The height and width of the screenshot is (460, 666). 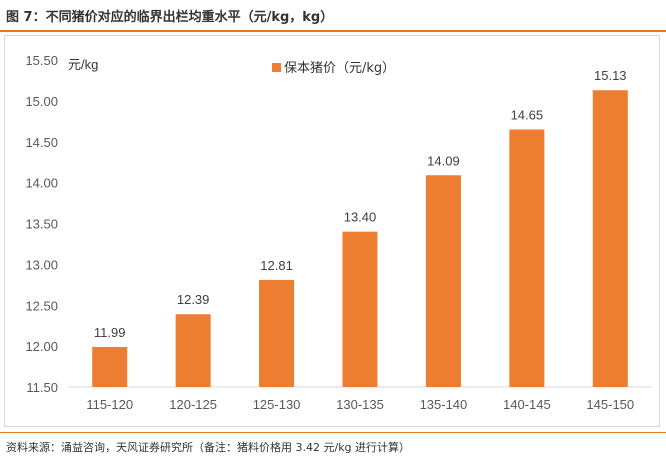 I want to click on y-tick-label: 13.50, so click(x=41, y=224).